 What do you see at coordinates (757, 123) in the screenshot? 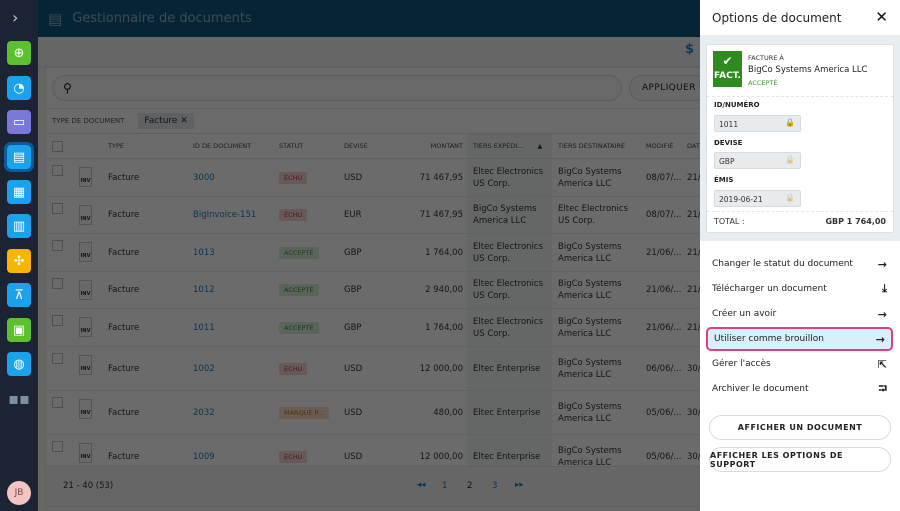
I see `id-field: 1011 🔒` at bounding box center [757, 123].